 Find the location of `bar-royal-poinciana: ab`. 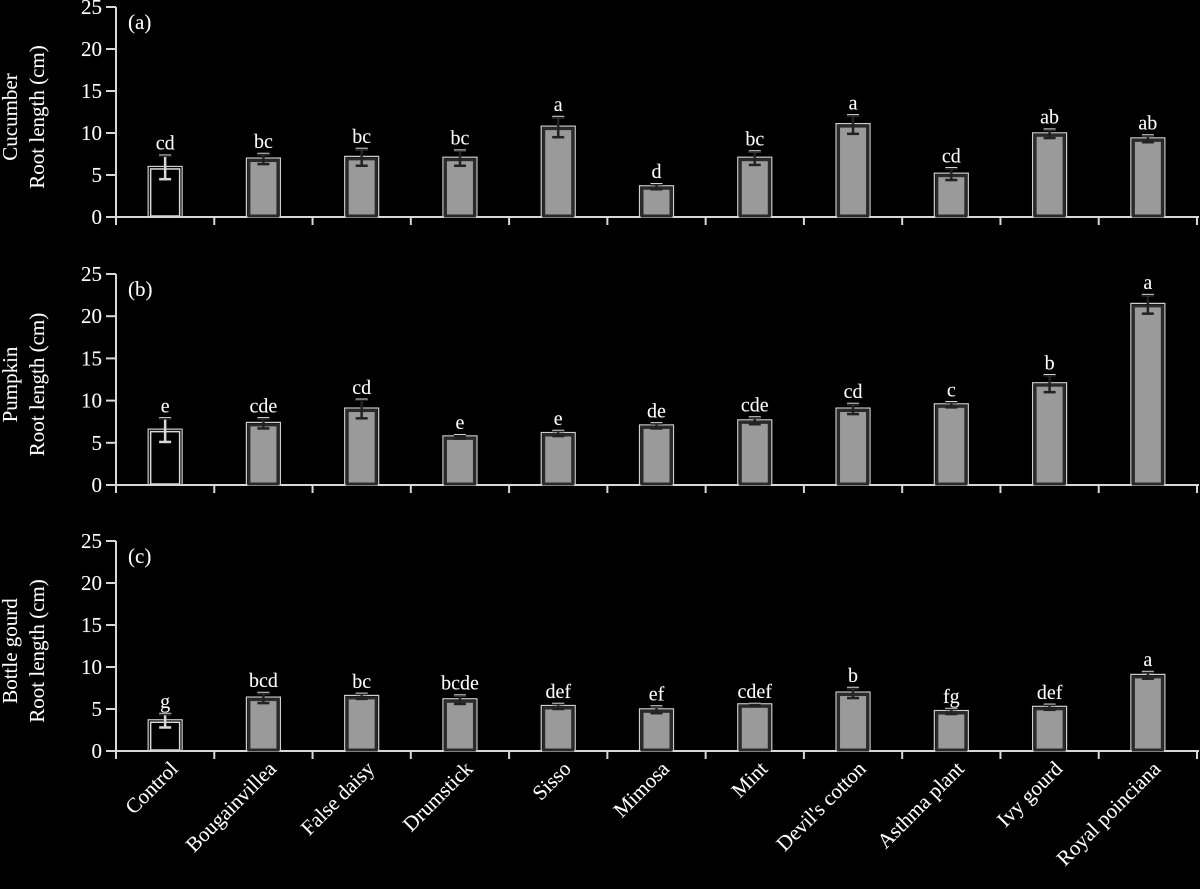

bar-royal-poinciana: ab is located at coordinates (1148, 165).